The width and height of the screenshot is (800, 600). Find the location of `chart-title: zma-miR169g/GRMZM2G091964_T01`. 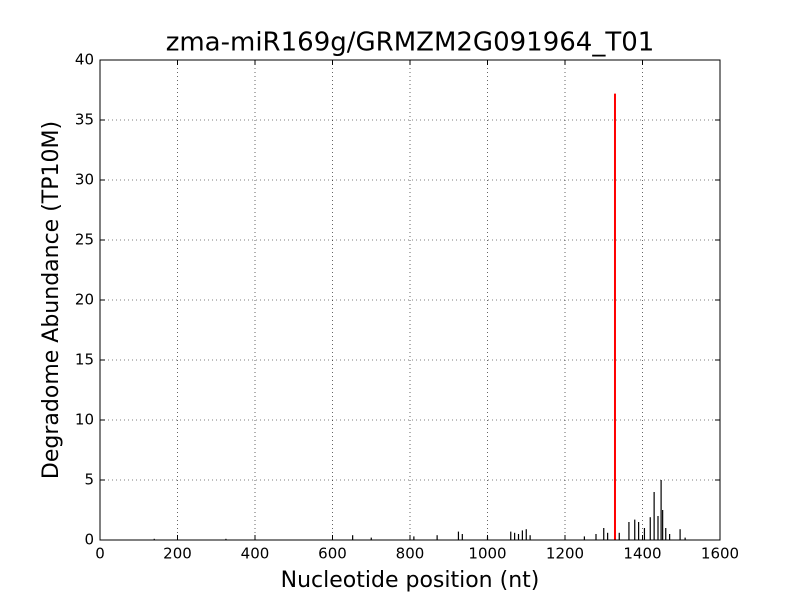

chart-title: zma-miR169g/GRMZM2G091964_T01 is located at coordinates (410, 43).